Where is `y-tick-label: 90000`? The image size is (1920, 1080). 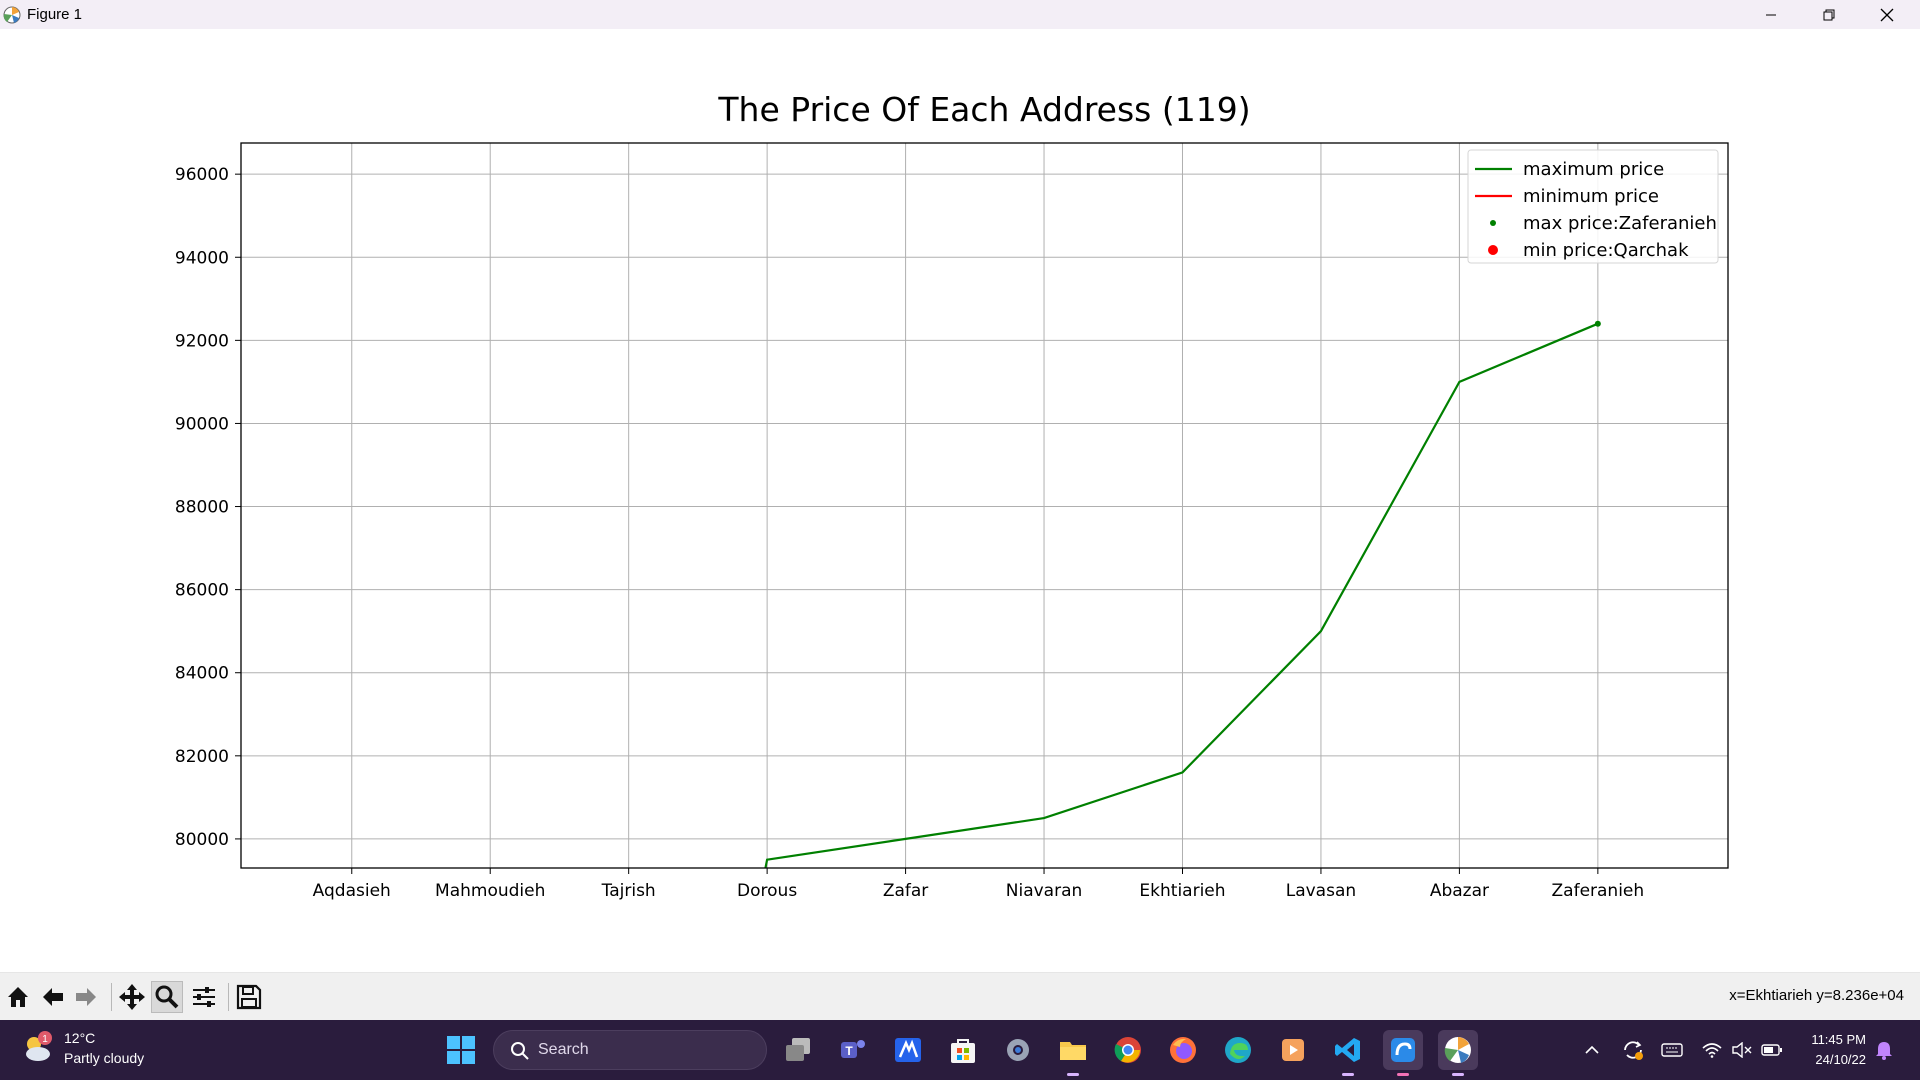
y-tick-label: 90000 is located at coordinates (202, 424).